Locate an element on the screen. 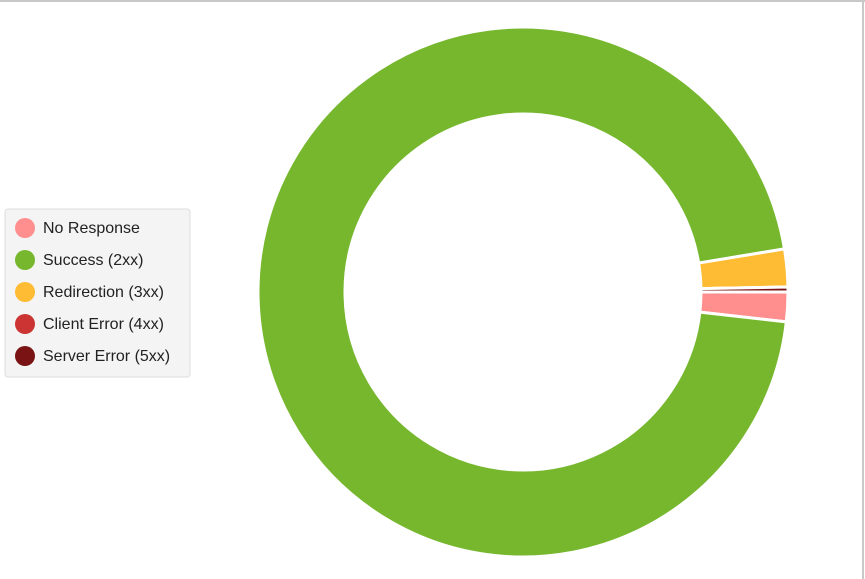 The image size is (865, 579). legend-box is located at coordinates (97, 293).